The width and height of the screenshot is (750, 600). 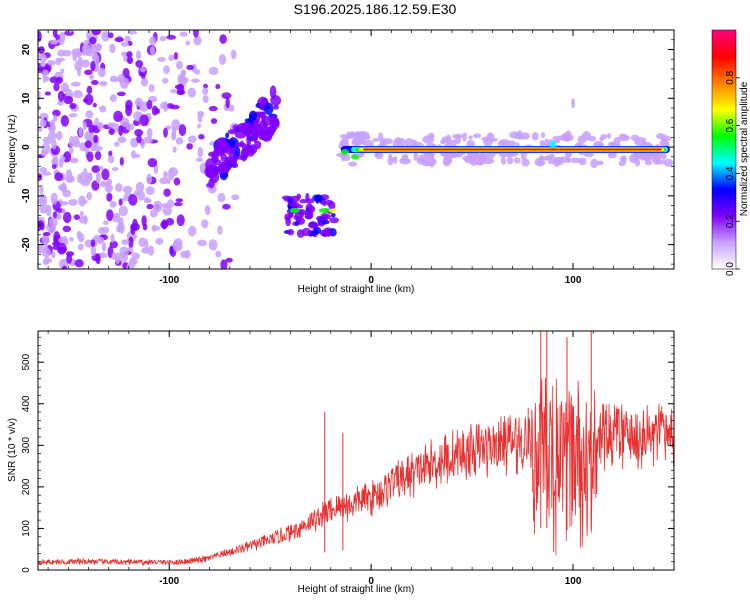 I want to click on spectrogram-y-tick-label: 20, so click(x=26, y=50).